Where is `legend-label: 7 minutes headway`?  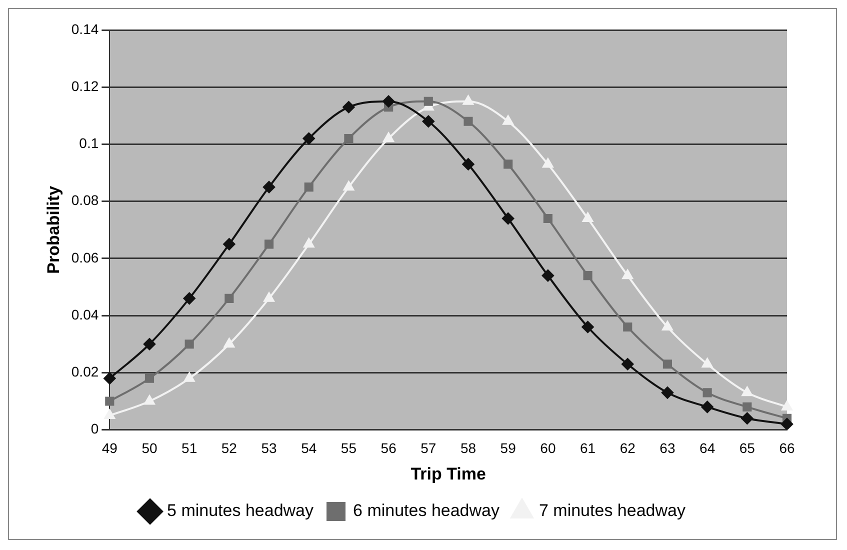
legend-label: 7 minutes headway is located at coordinates (612, 510).